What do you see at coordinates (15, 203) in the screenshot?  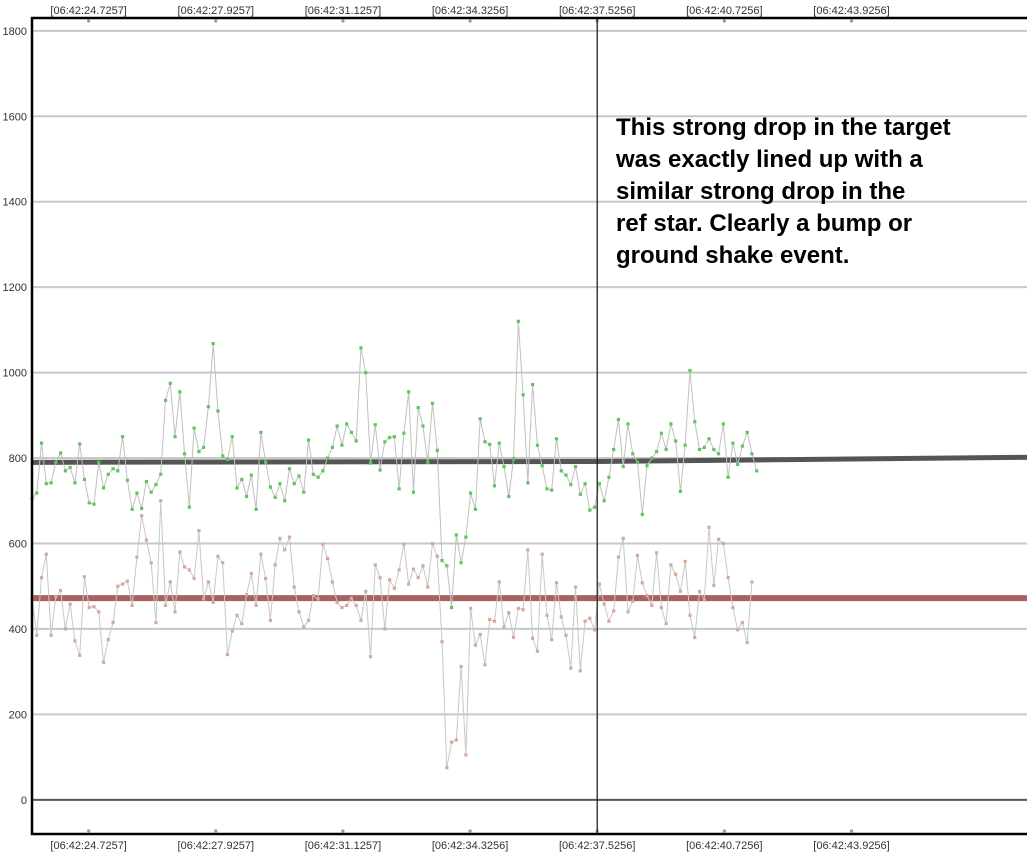 I see `y-tick-label: 1400` at bounding box center [15, 203].